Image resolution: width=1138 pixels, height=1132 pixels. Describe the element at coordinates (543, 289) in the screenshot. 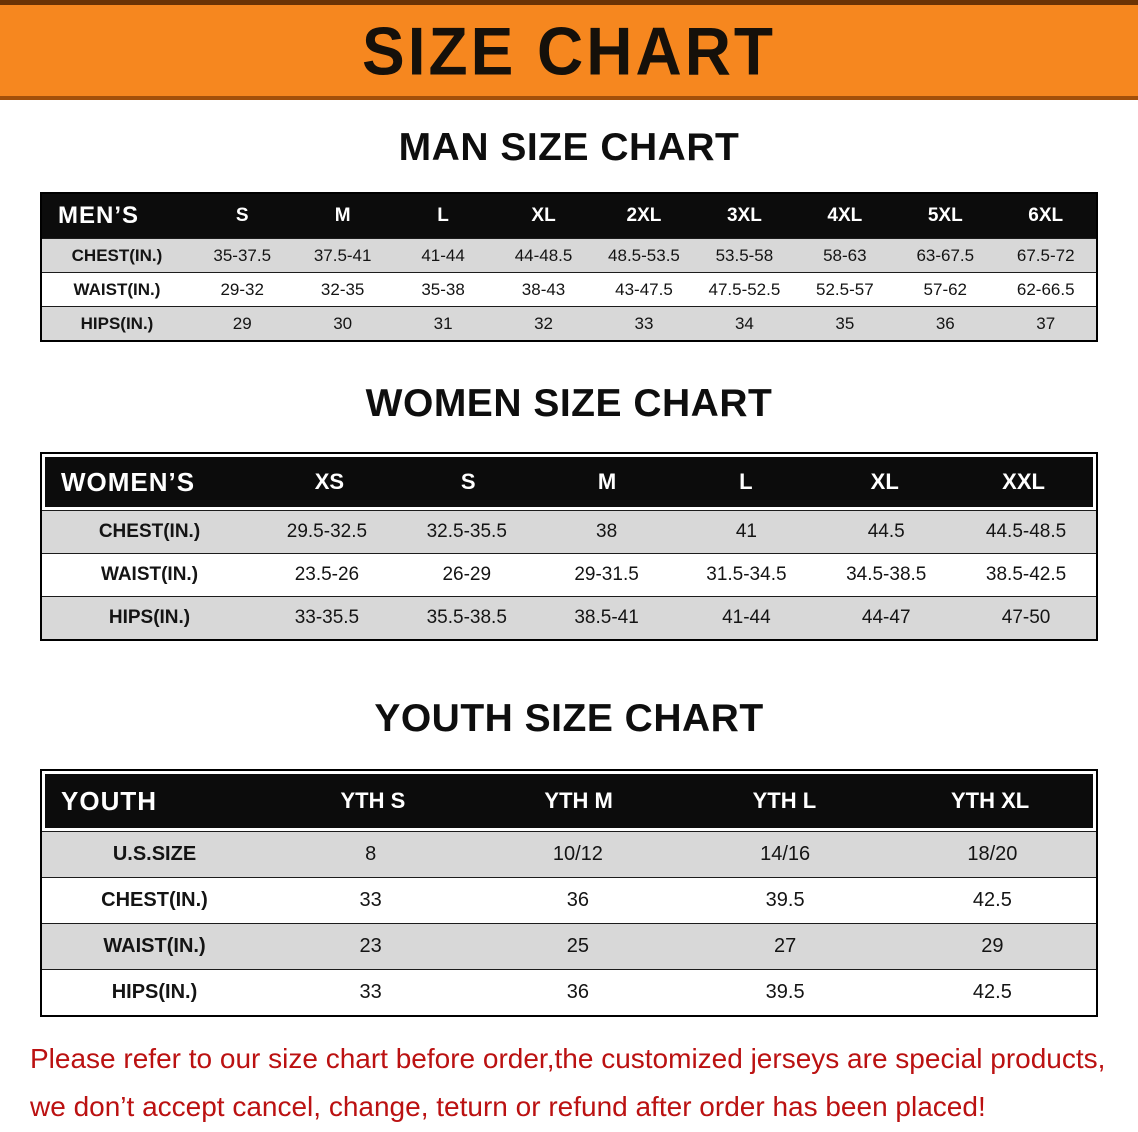

I see `cell-value: 38-43` at that location.